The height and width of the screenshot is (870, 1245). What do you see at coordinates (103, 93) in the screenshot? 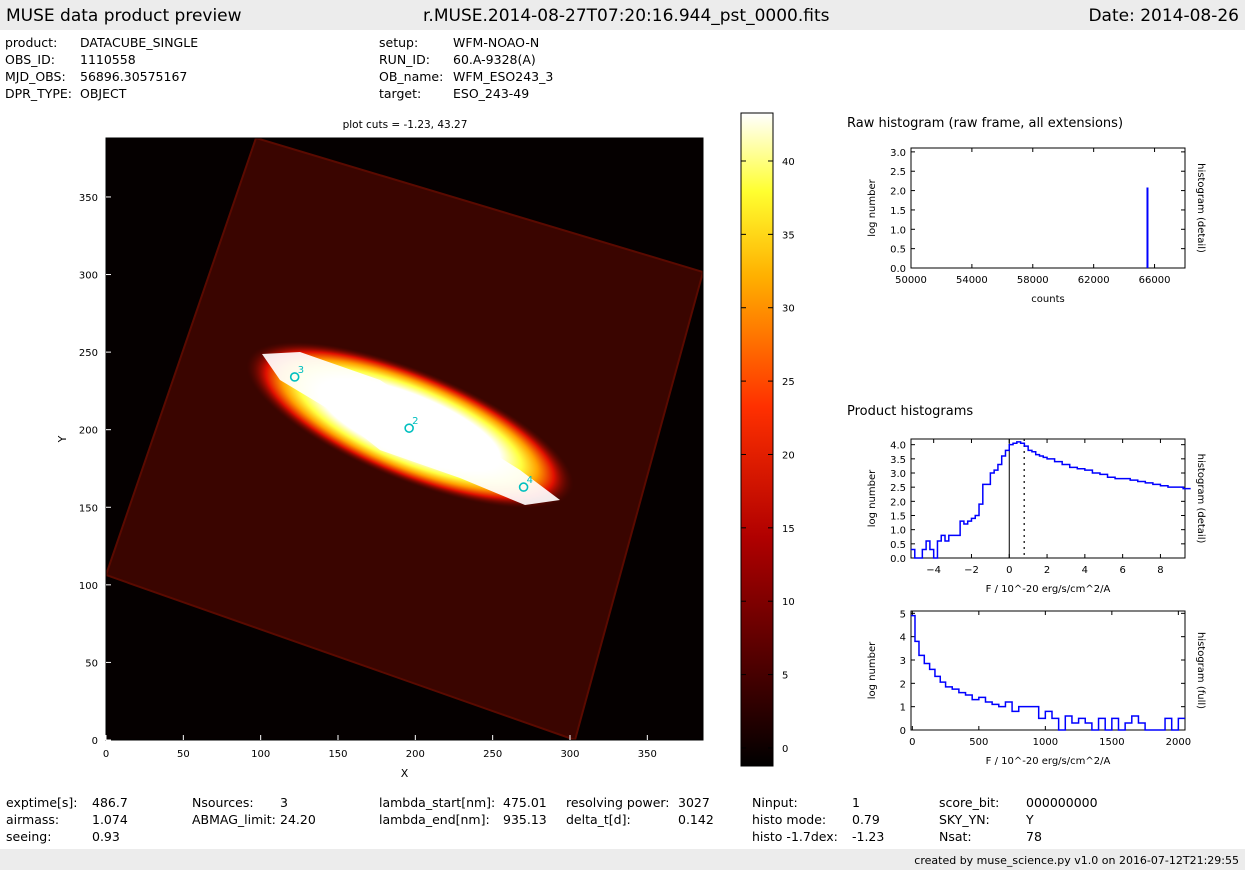
I see `meta-value: OBJECT` at bounding box center [103, 93].